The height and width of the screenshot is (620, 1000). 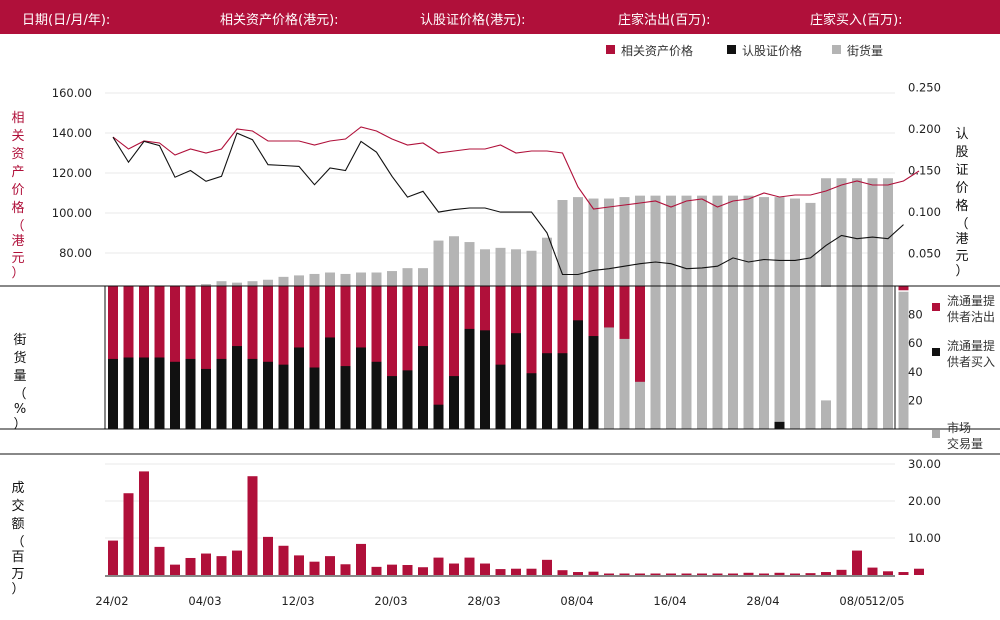 What do you see at coordinates (516, 168) in the screenshot?
I see `asset-price-line` at bounding box center [516, 168].